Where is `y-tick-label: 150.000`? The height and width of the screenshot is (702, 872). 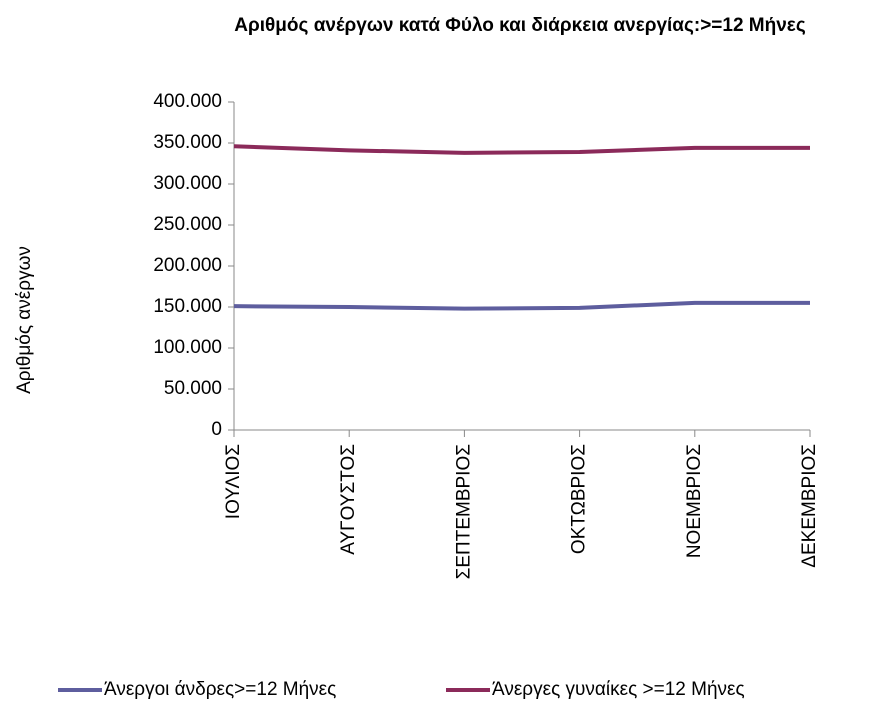
y-tick-label: 150.000 is located at coordinates (187, 306).